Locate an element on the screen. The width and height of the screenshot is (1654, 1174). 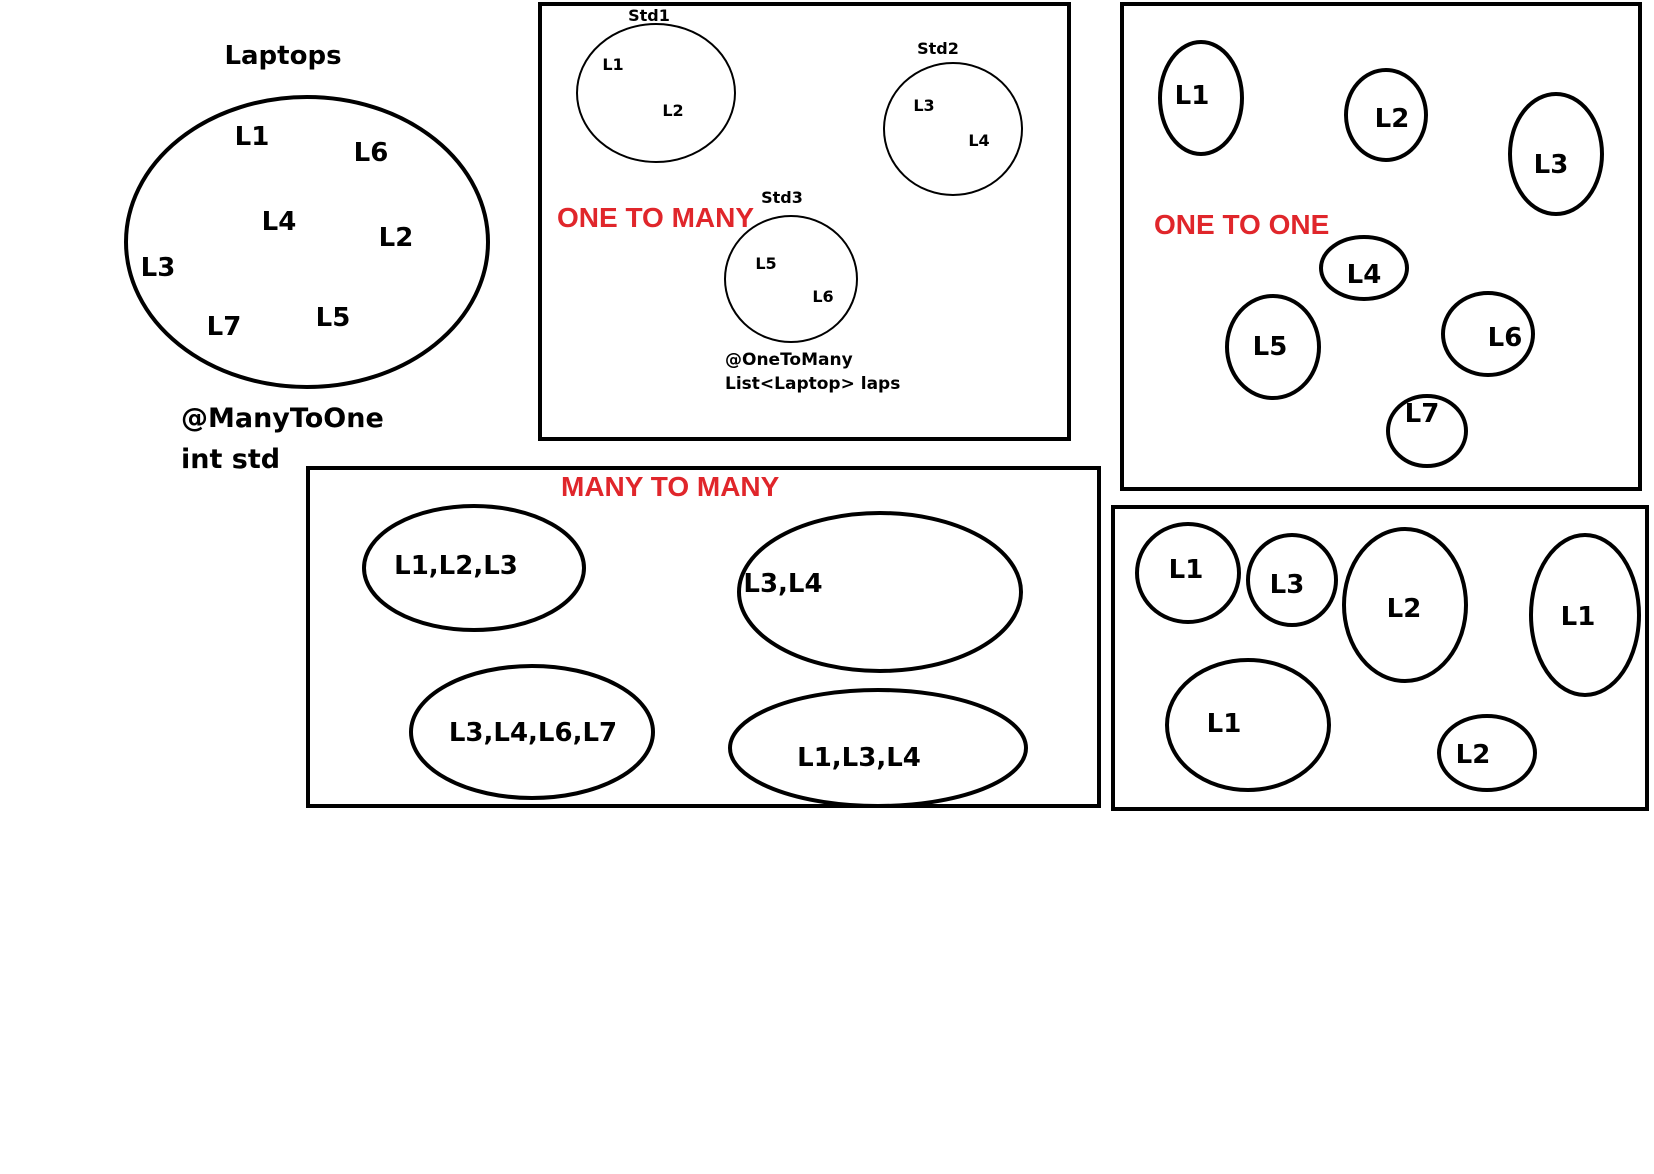
student-name: Std2 is located at coordinates (938, 48).